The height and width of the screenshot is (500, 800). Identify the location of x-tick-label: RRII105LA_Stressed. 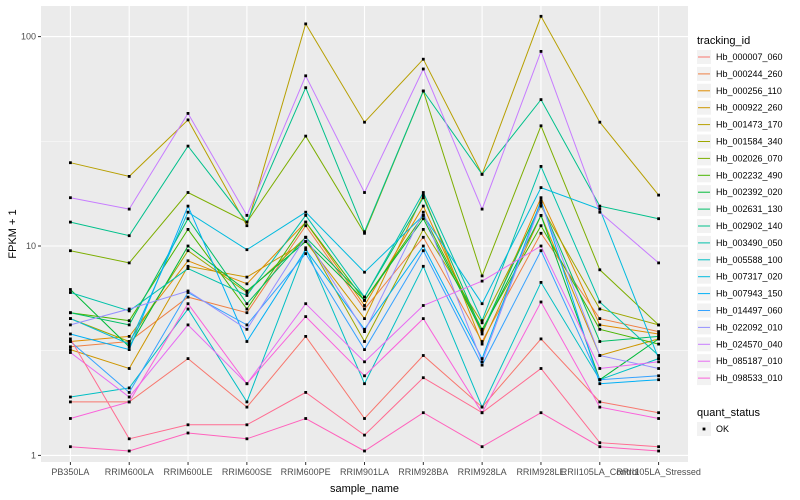
(658, 472).